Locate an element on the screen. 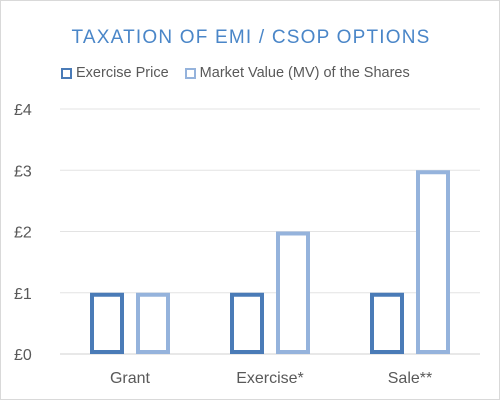  x-tick-label: Exercise* is located at coordinates (270, 378).